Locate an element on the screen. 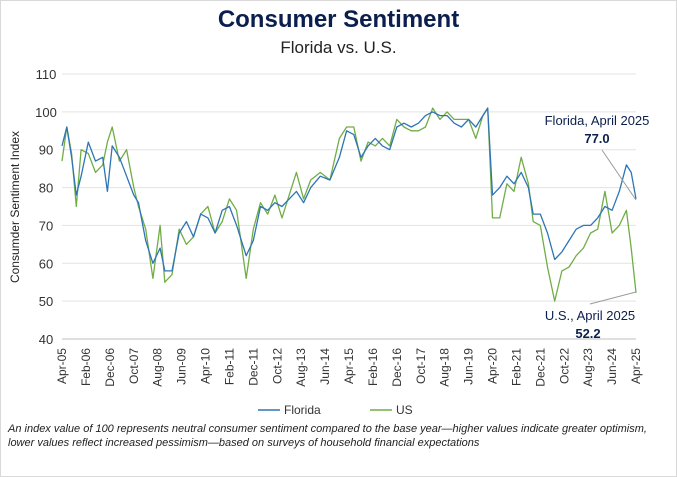  chart-subtitle: Florida vs. U.S. is located at coordinates (338, 47).